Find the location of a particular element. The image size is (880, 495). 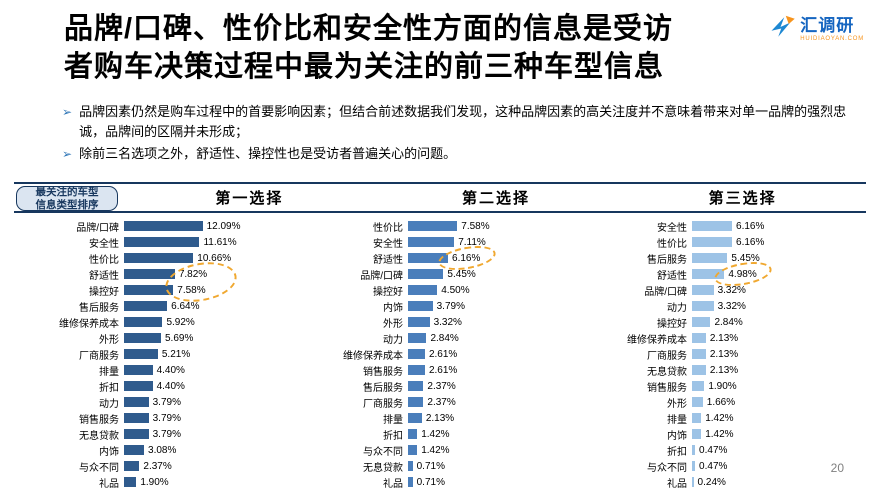

logo-title: 汇调研 is located at coordinates (827, 25).